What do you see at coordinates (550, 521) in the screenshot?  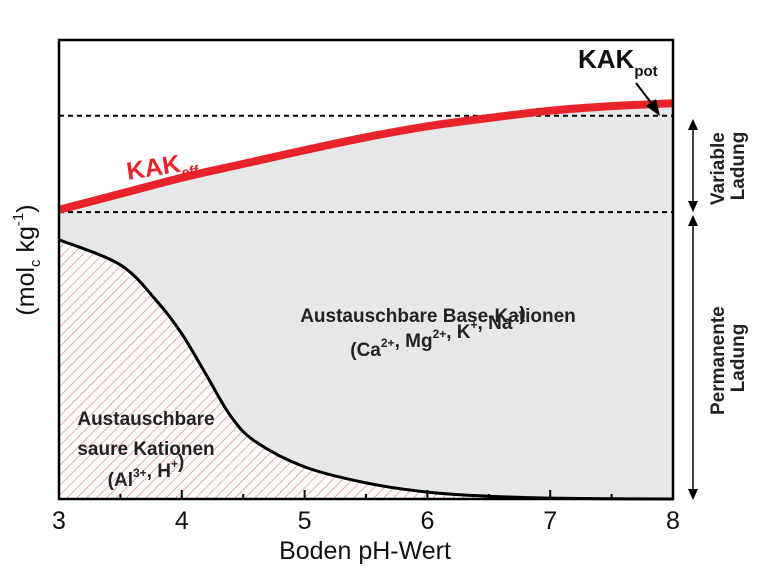 I see `x-tick-label: 7` at bounding box center [550, 521].